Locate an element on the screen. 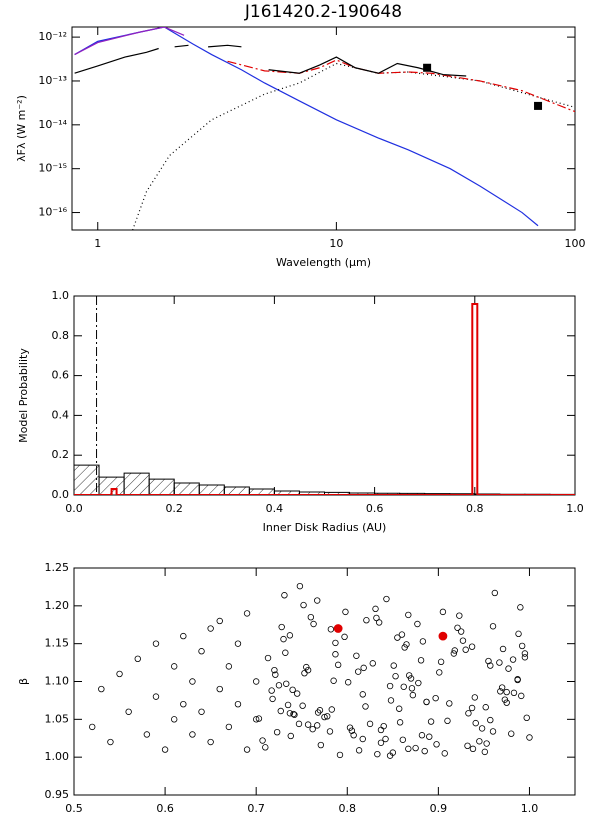 Image resolution: width=599 pixels, height=814 pixels. y-axis-label: Model Probability is located at coordinates (23, 395).